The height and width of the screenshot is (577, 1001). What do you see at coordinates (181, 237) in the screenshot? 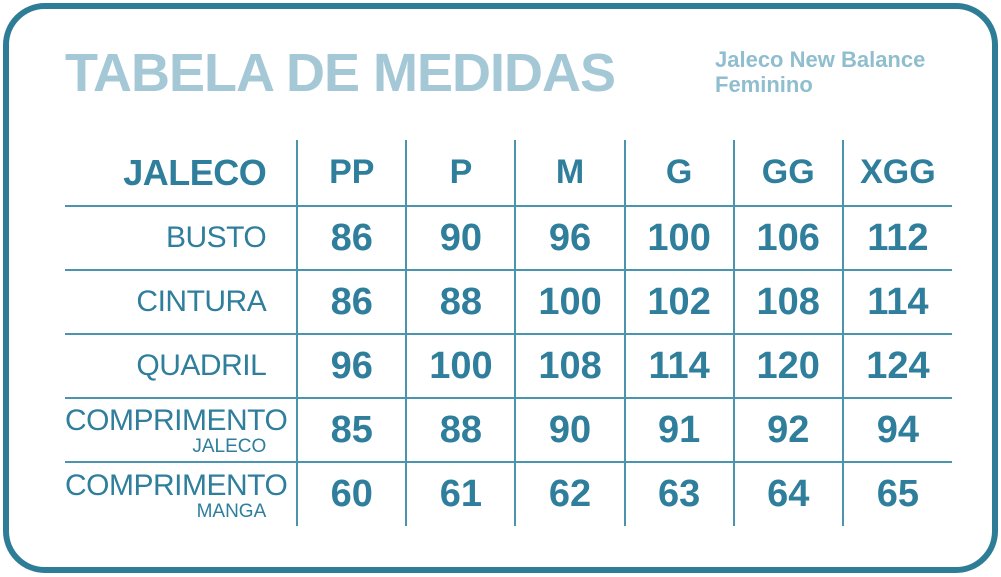
I see `row-label-busto: BUSTO` at bounding box center [181, 237].